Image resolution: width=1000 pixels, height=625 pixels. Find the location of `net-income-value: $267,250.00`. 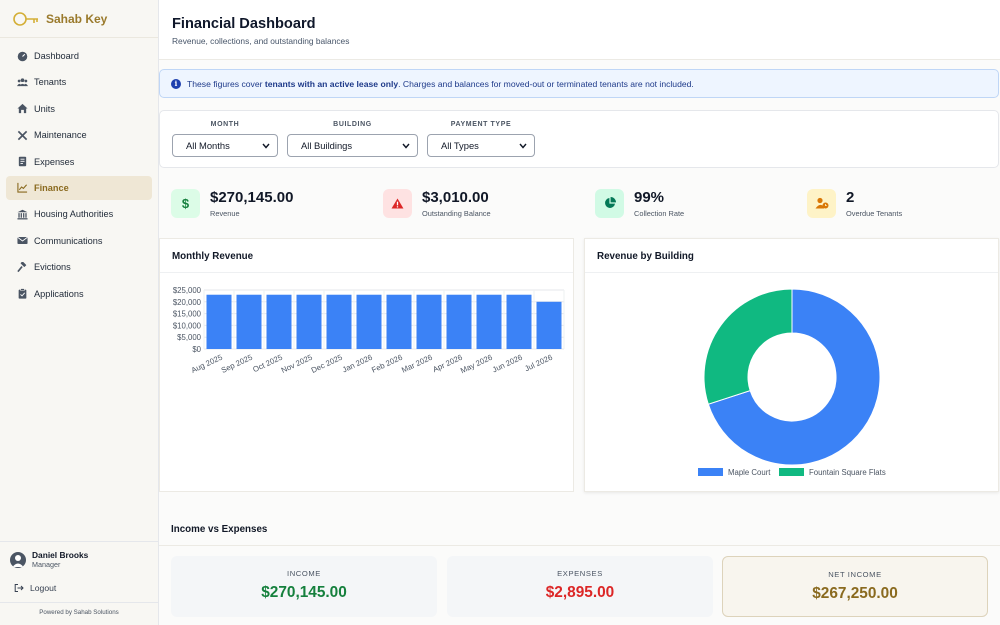

net-income-value: $267,250.00 is located at coordinates (855, 593).